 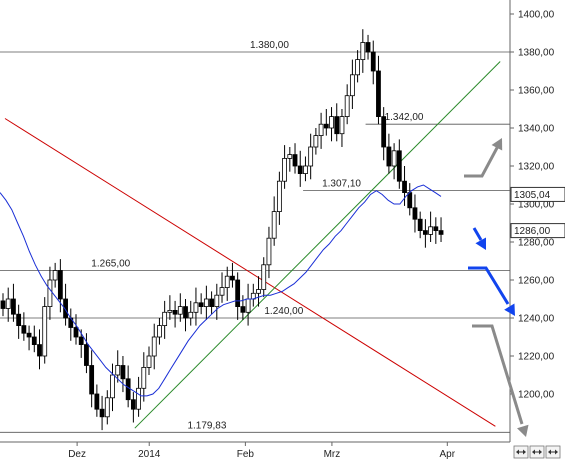 I want to click on y-tick-label: 1340,00, so click(x=536, y=129).